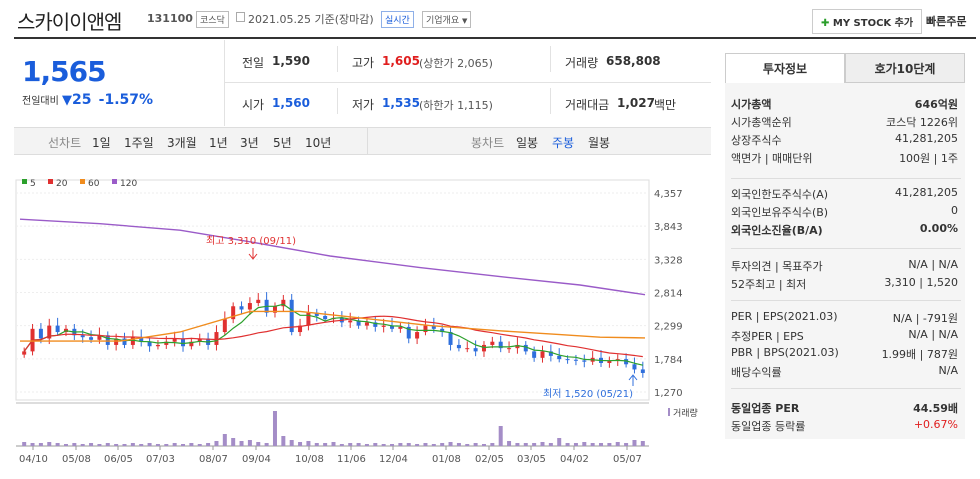 The height and width of the screenshot is (479, 980). What do you see at coordinates (318, 143) in the screenshot?
I see `tab-period: 10년` at bounding box center [318, 143].